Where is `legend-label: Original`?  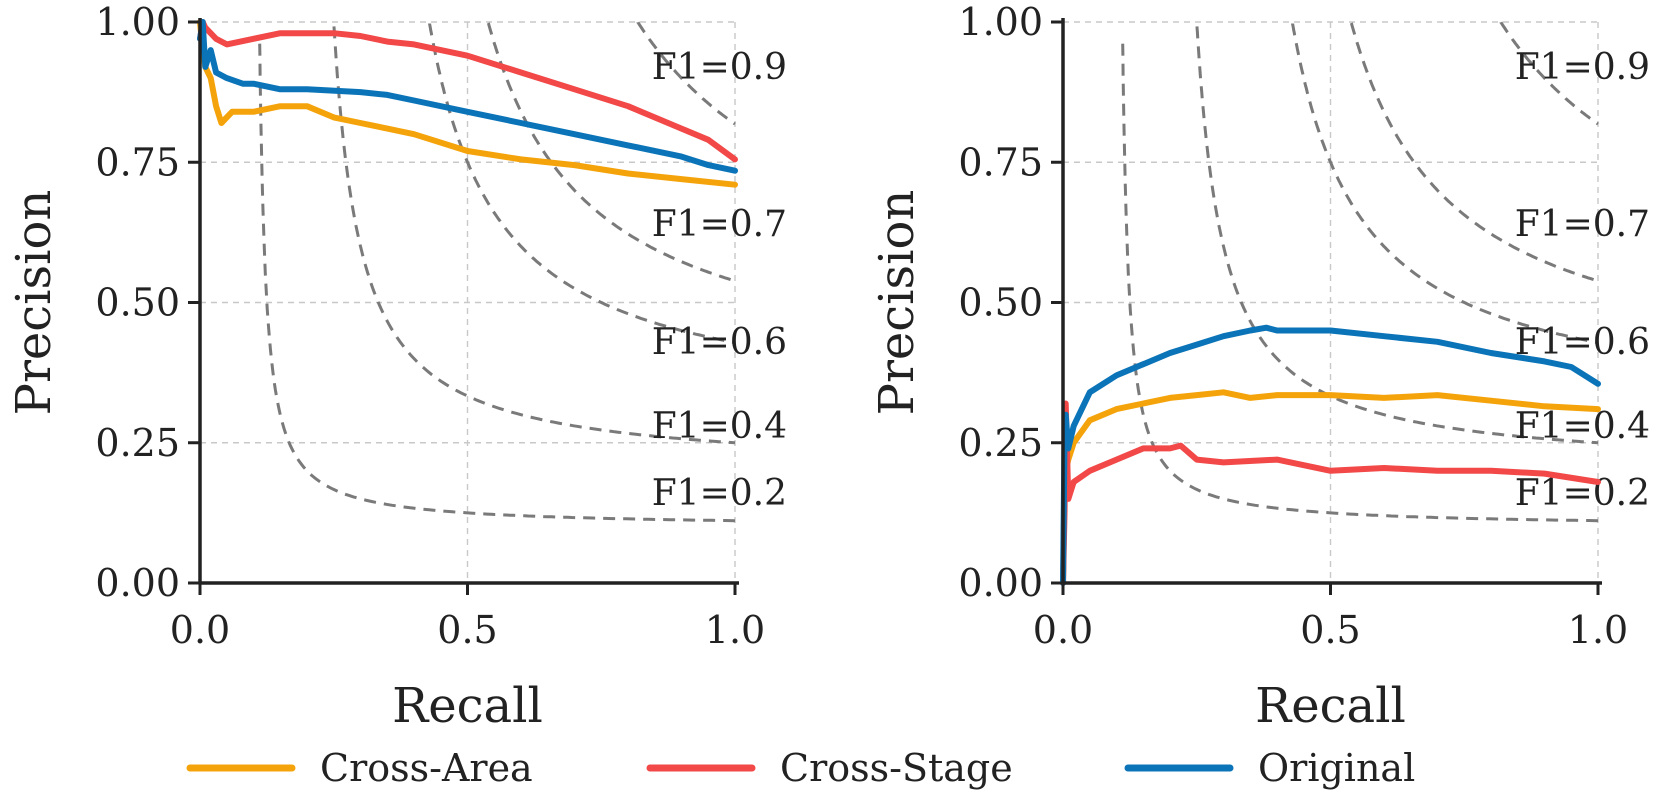
legend-label: Original is located at coordinates (1336, 768).